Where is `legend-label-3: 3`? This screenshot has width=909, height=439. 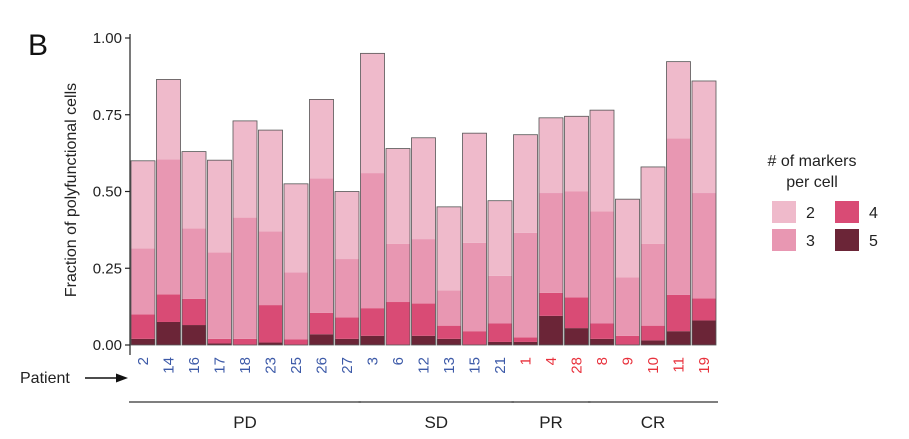
legend-label-3: 3 is located at coordinates (810, 241).